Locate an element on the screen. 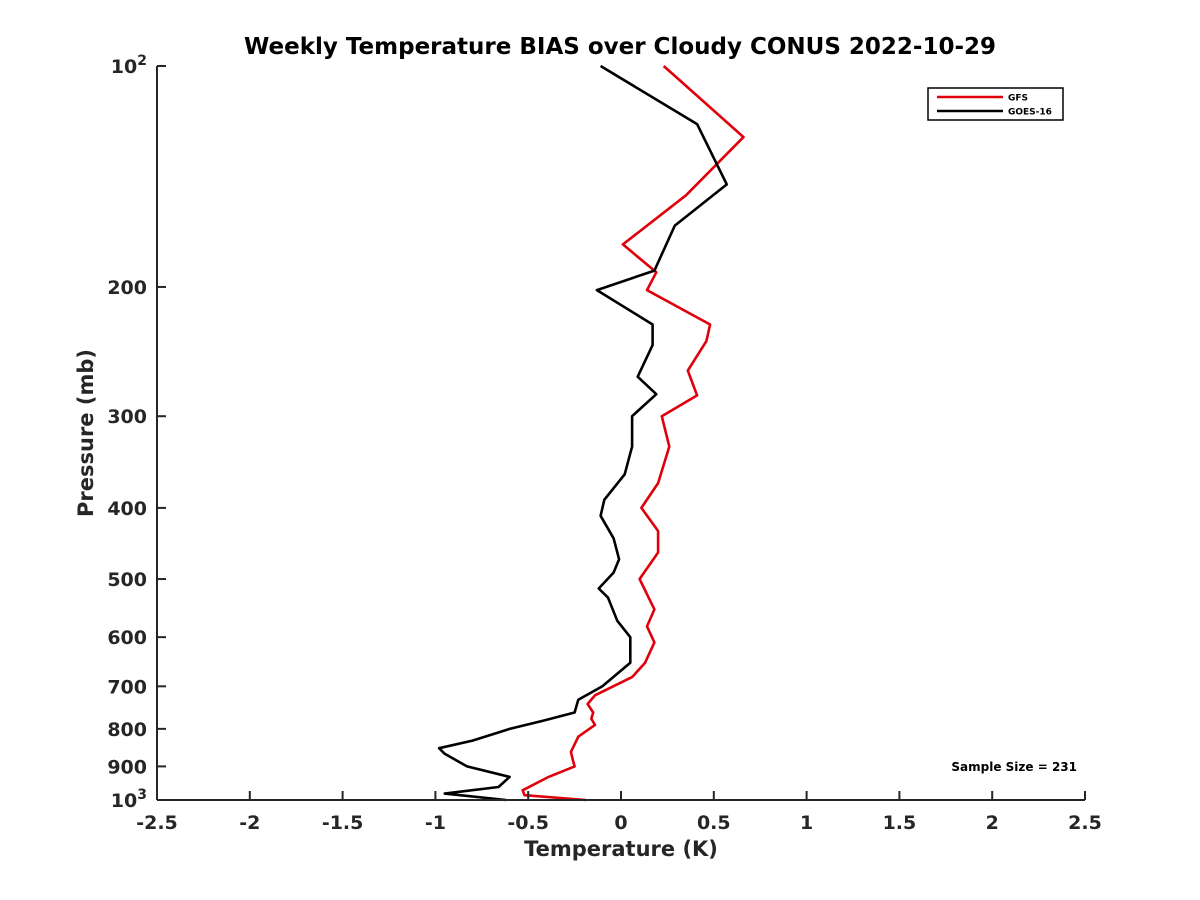  legend: GFS GOES-16 is located at coordinates (995, 104).